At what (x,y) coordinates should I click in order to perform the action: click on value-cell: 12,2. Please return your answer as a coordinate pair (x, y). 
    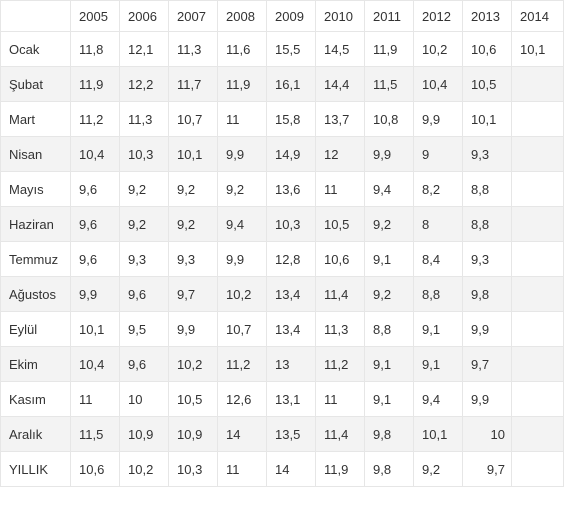
    Looking at the image, I should click on (144, 84).